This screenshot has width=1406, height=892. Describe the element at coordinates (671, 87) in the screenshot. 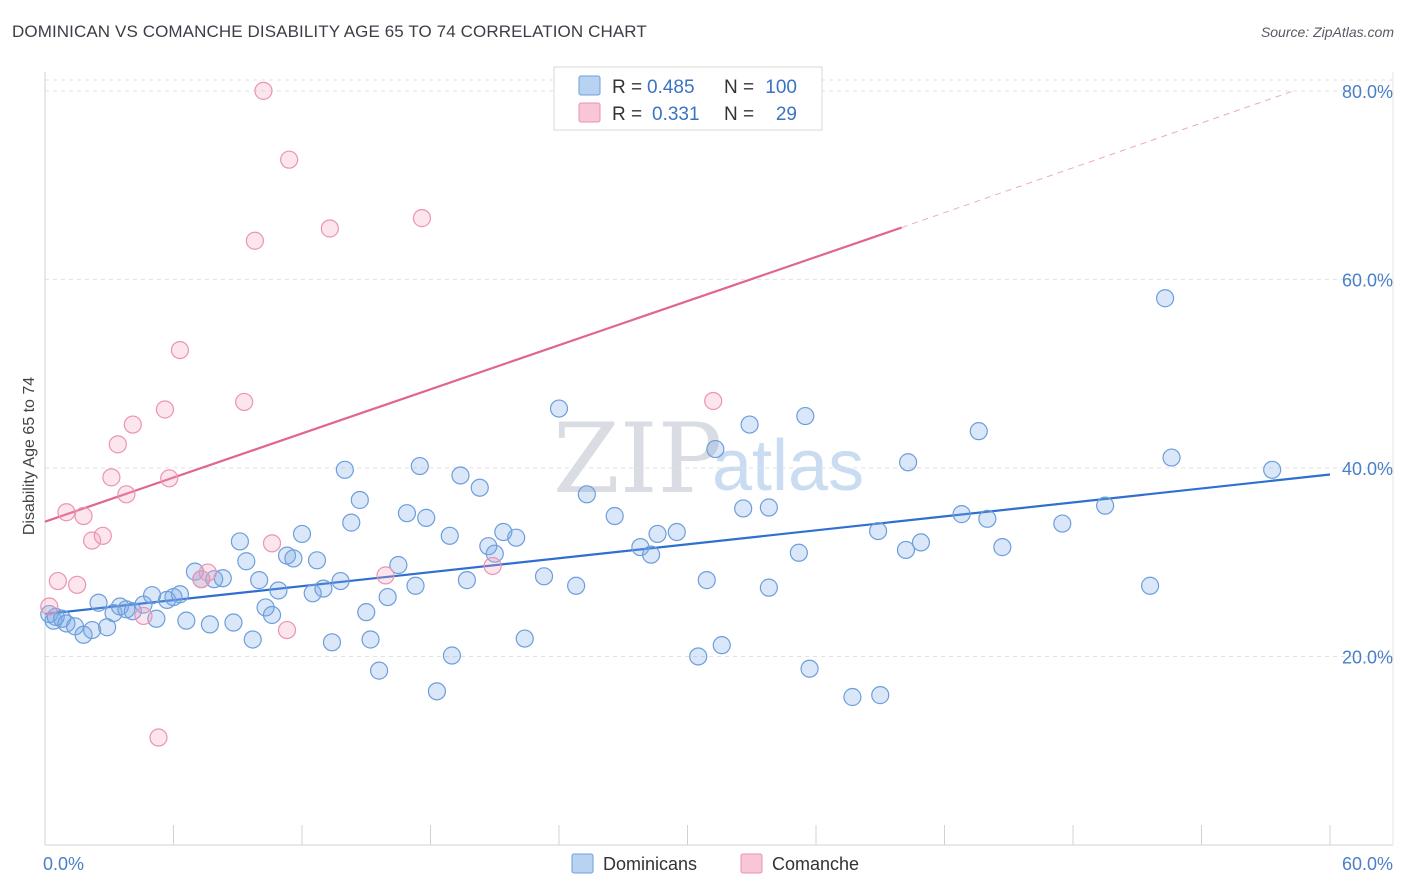

I see `stats-r-value-dominicans: 0.485` at that location.